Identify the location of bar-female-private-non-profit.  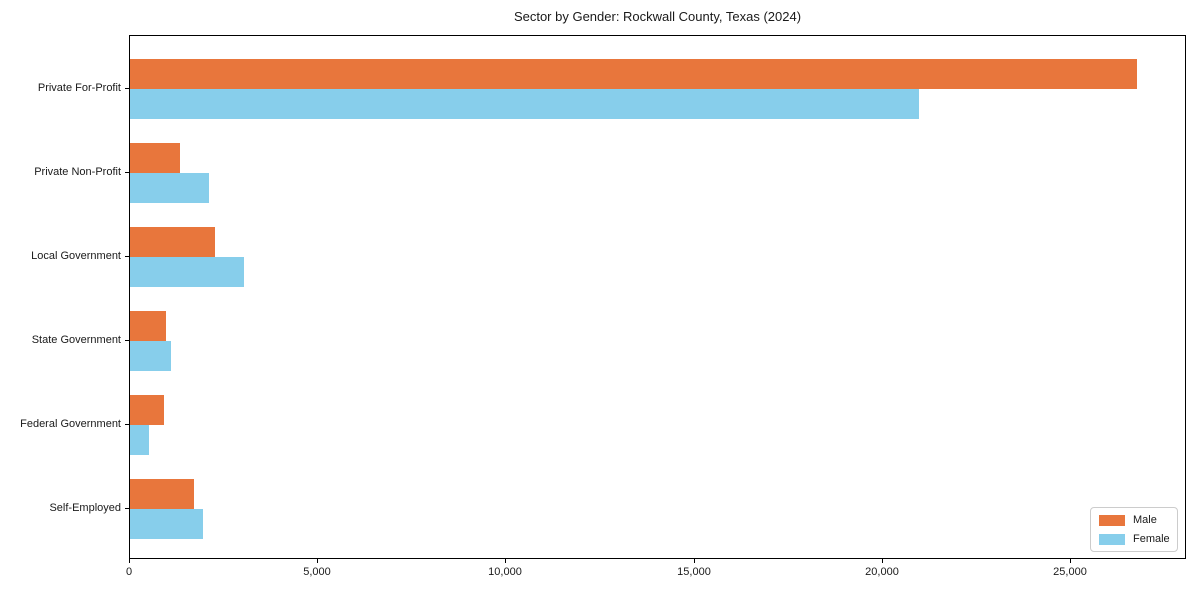
(169, 188).